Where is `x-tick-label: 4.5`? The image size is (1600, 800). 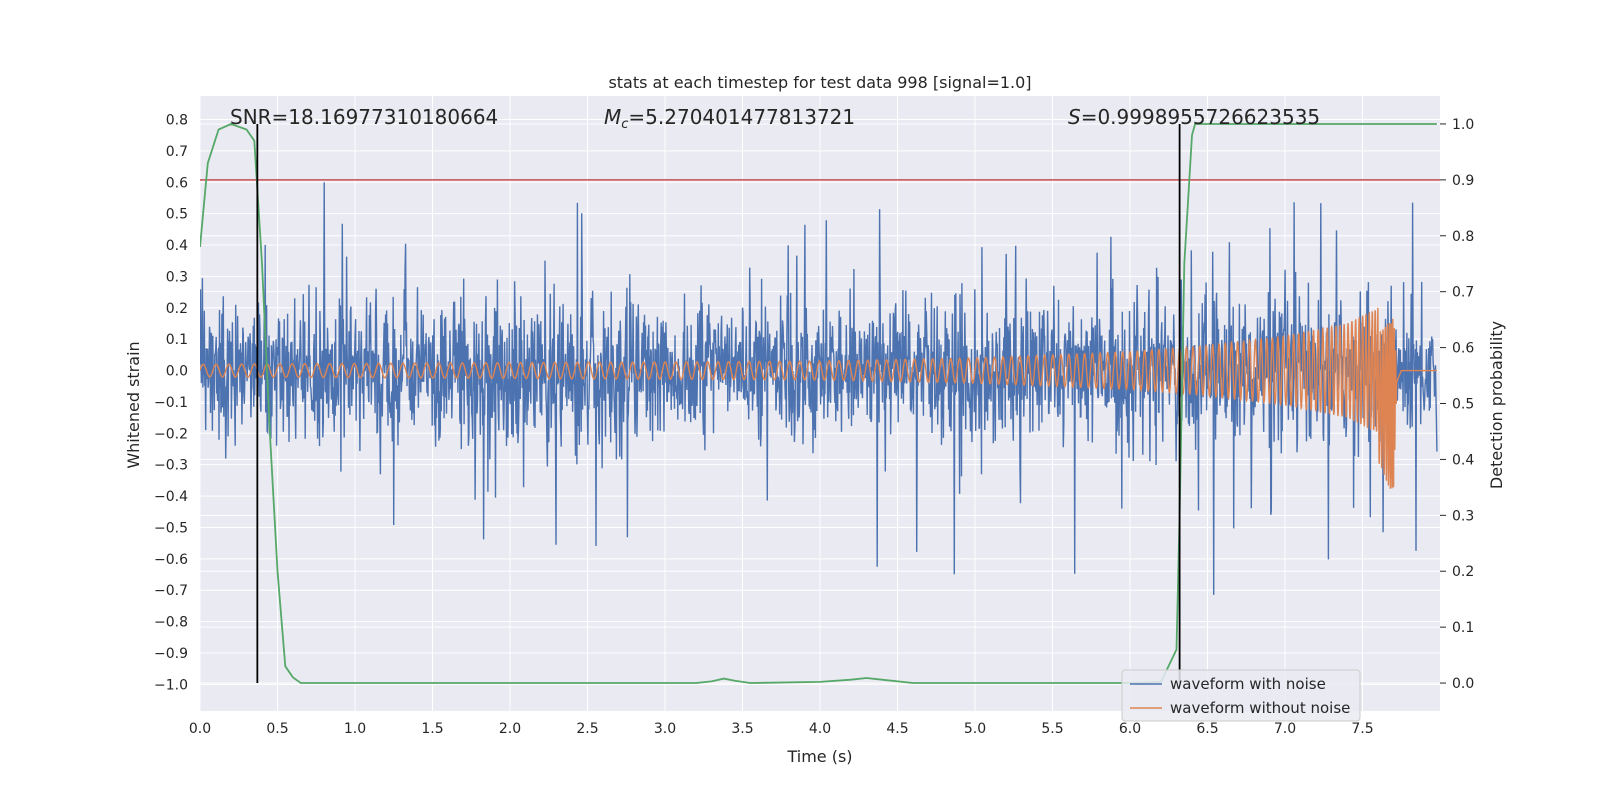 x-tick-label: 4.5 is located at coordinates (897, 729).